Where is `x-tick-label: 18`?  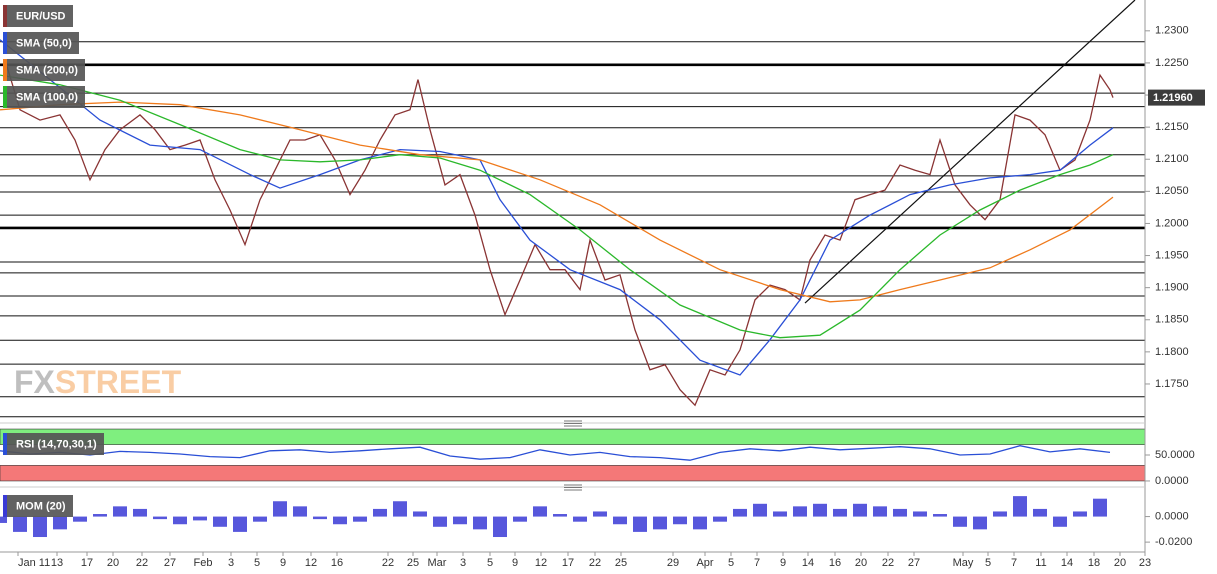
x-tick-label: 18 is located at coordinates (1094, 563).